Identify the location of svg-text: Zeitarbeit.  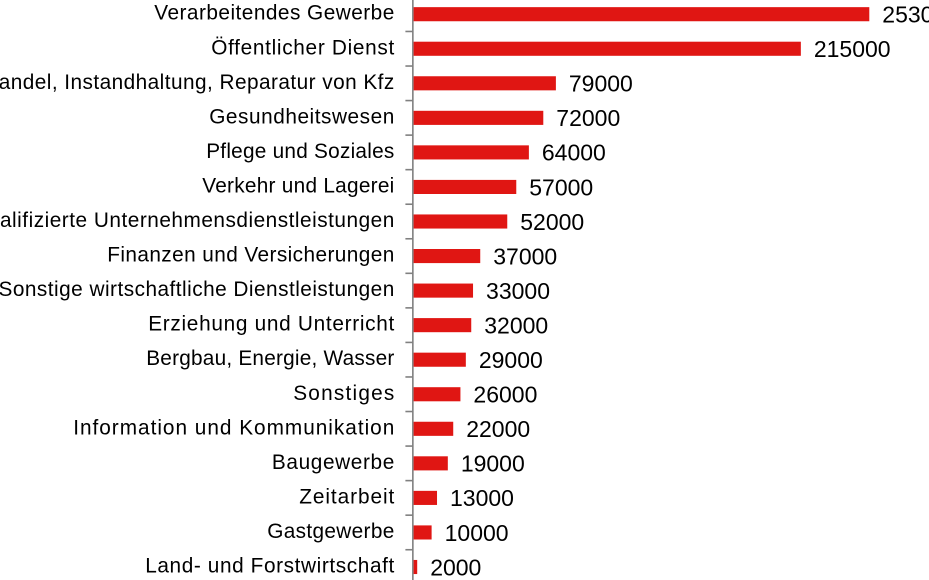
(346, 496).